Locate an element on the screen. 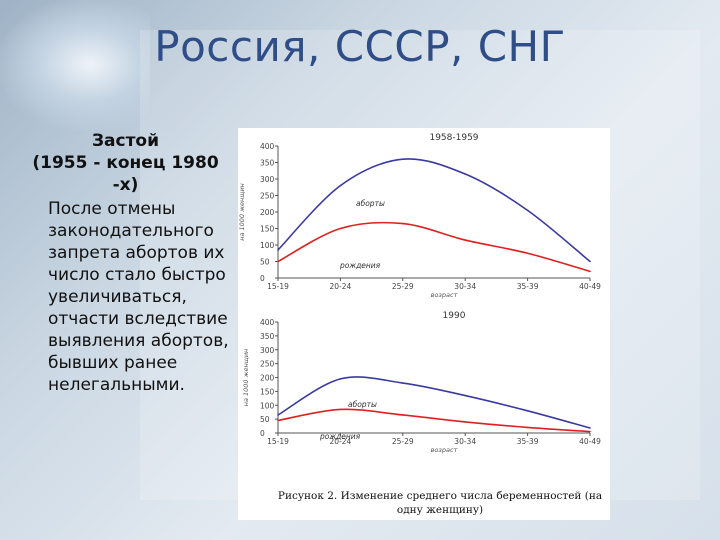 This screenshot has height=540, width=720. slide-title: Россия, СССР, СНГ is located at coordinates (360, 46).